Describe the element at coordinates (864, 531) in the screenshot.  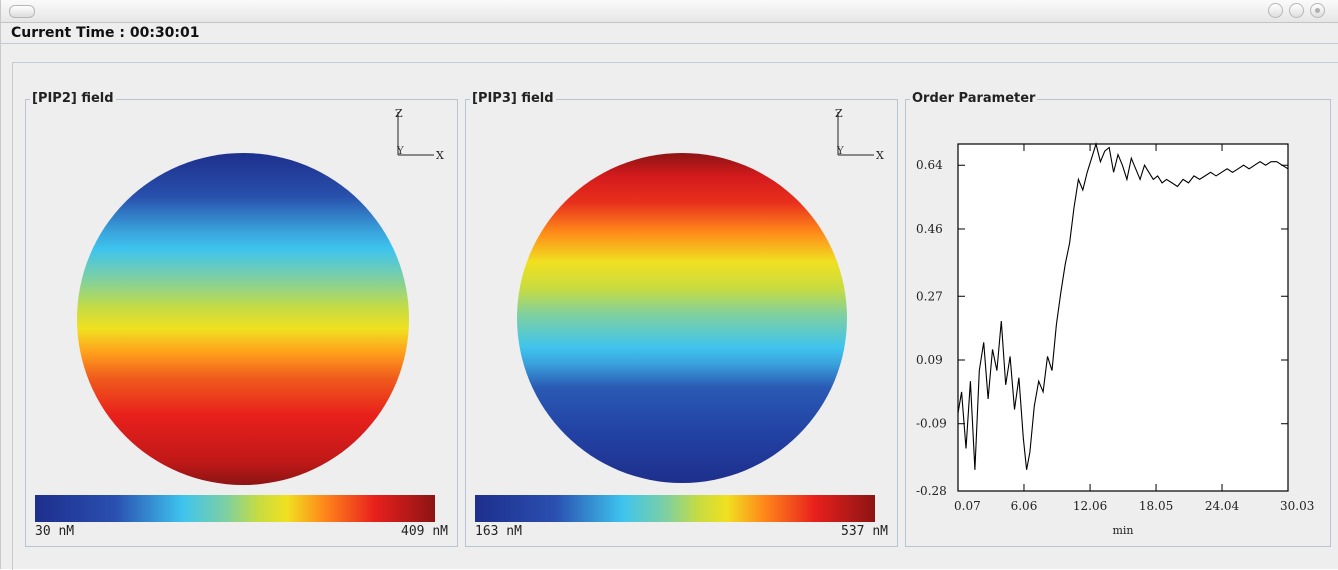
I see `pip3-colorbar-max-label: 537 nM` at that location.